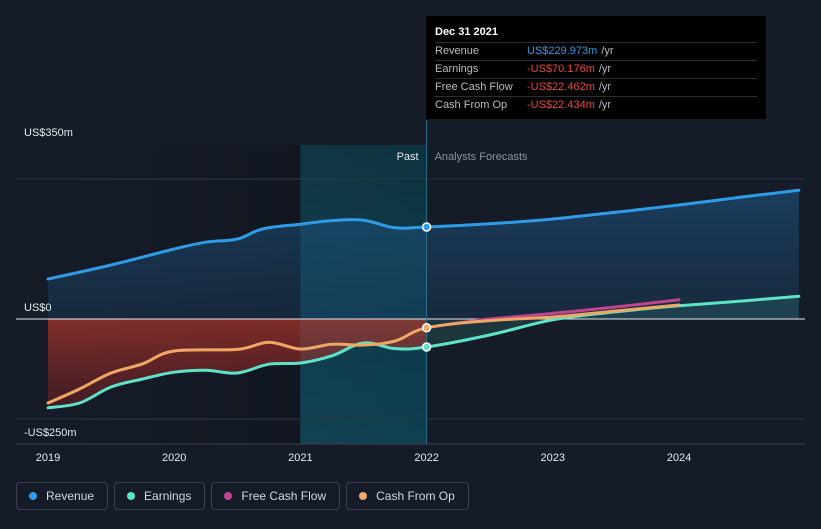  What do you see at coordinates (561, 69) in the screenshot?
I see `tooltip-value: -US$70.176m` at bounding box center [561, 69].